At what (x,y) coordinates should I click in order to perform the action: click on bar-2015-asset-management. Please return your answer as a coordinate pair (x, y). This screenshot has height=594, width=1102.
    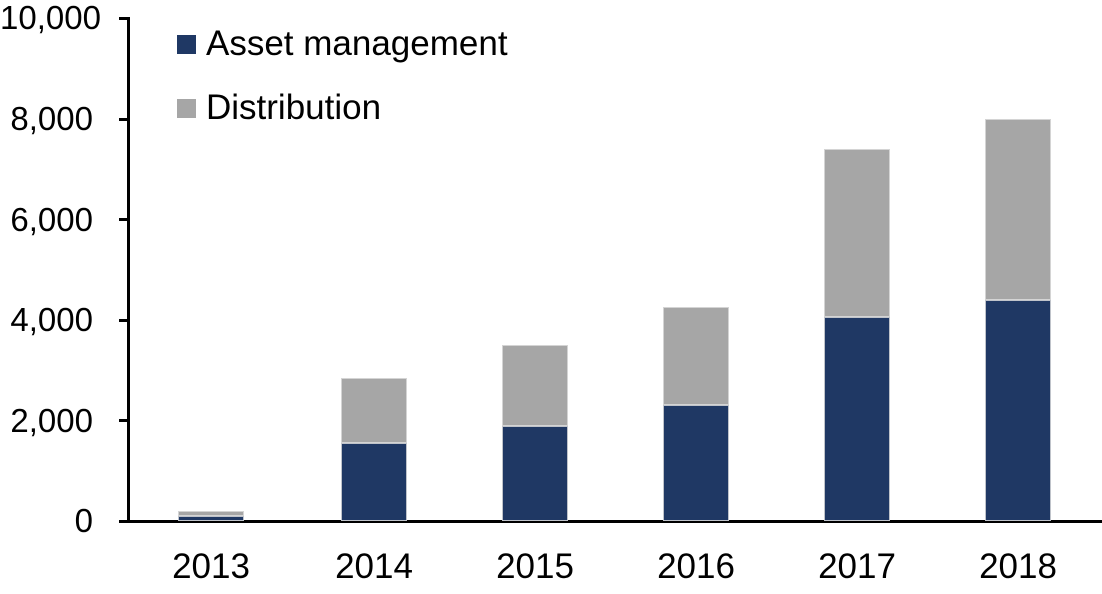
    Looking at the image, I should click on (535, 473).